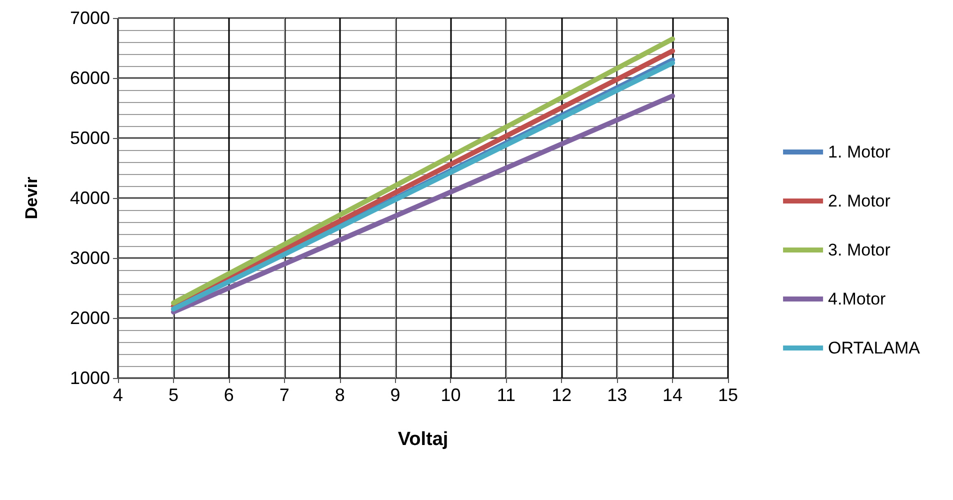 The width and height of the screenshot is (953, 500). What do you see at coordinates (562, 395) in the screenshot?
I see `x-tick-label: 12` at bounding box center [562, 395].